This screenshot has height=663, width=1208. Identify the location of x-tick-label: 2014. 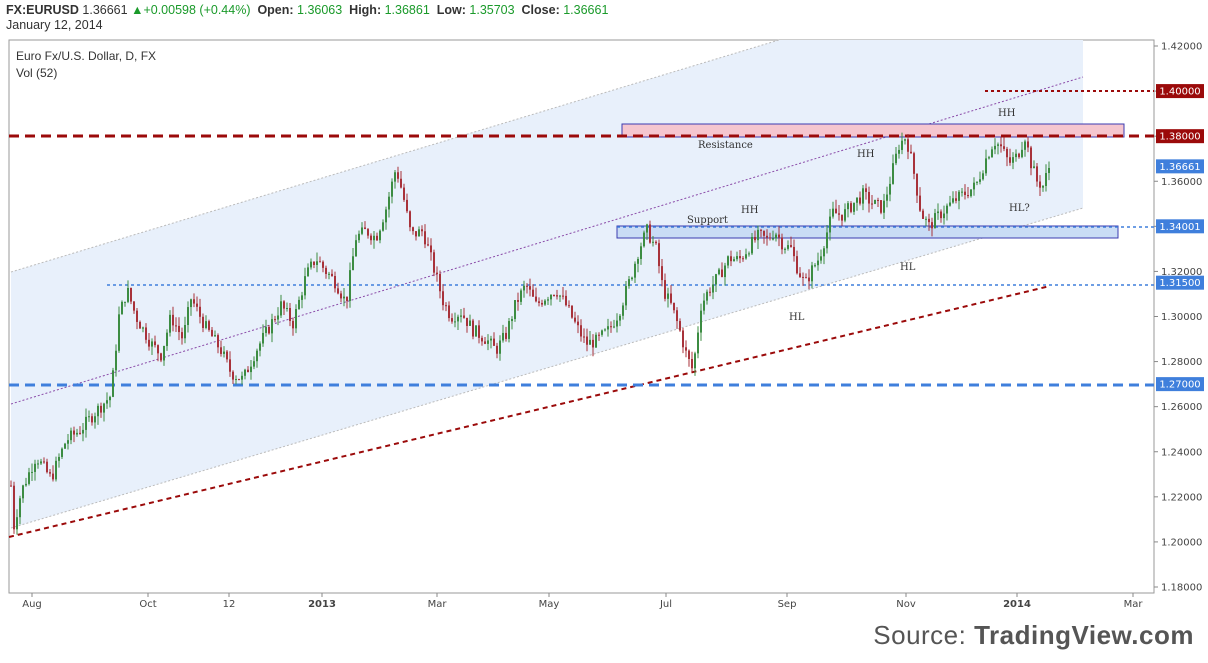
(1017, 604).